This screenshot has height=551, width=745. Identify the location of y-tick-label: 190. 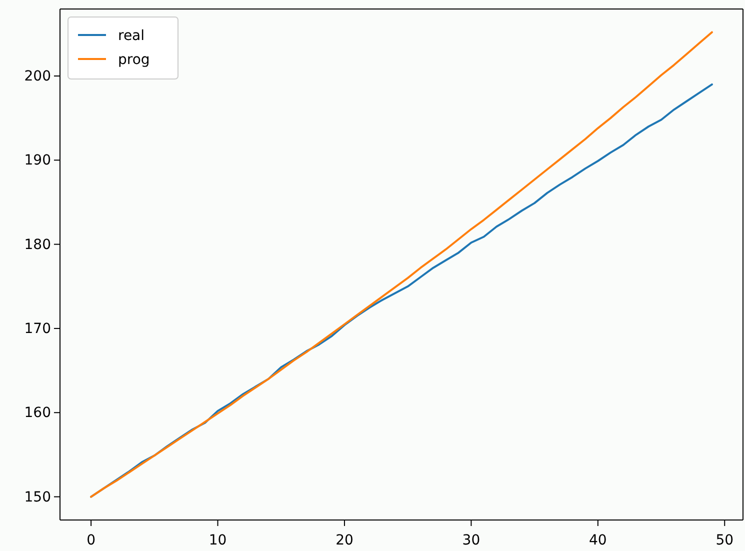
(37, 160).